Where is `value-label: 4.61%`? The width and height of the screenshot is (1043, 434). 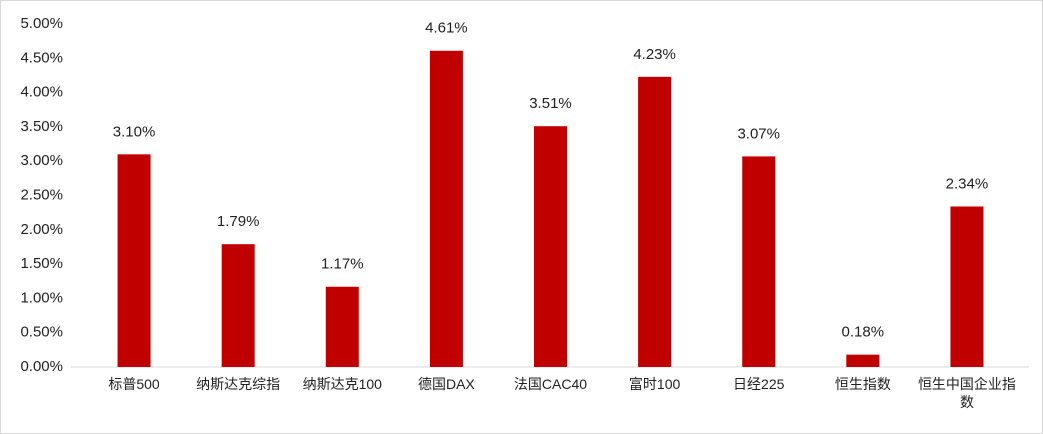
value-label: 4.61% is located at coordinates (446, 28).